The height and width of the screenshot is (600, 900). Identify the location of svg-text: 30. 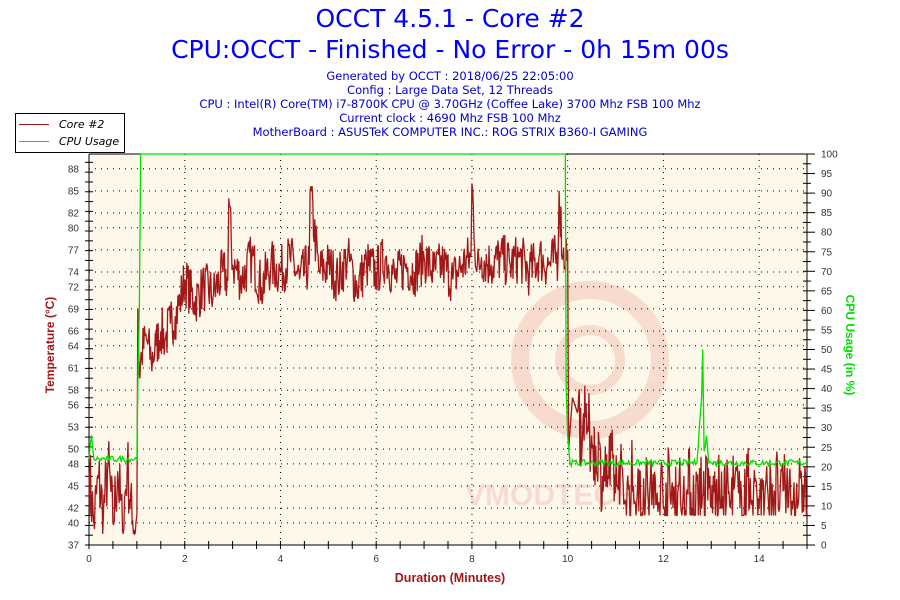
(827, 428).